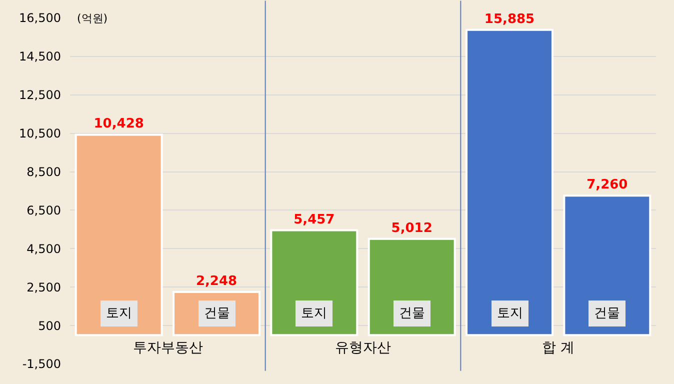 Image resolution: width=674 pixels, height=384 pixels. I want to click on y-tick-label: -1,500, so click(41, 364).